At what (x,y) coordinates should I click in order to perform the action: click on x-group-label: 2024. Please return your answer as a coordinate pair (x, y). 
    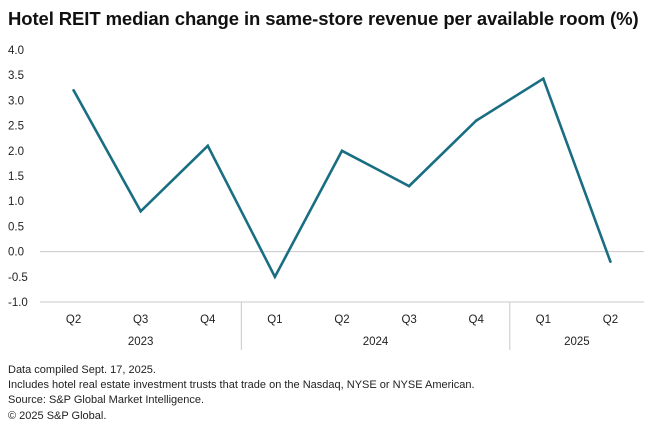
    Looking at the image, I should click on (376, 342).